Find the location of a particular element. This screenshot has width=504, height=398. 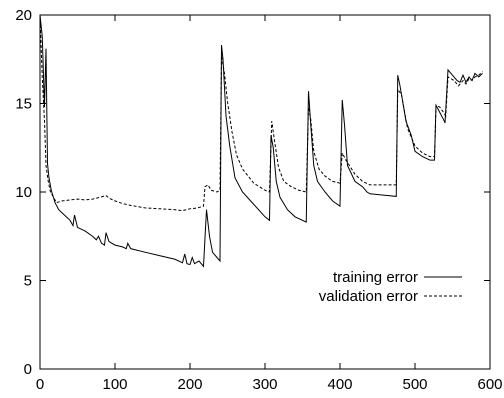

x-tick-label: 500 is located at coordinates (414, 384).